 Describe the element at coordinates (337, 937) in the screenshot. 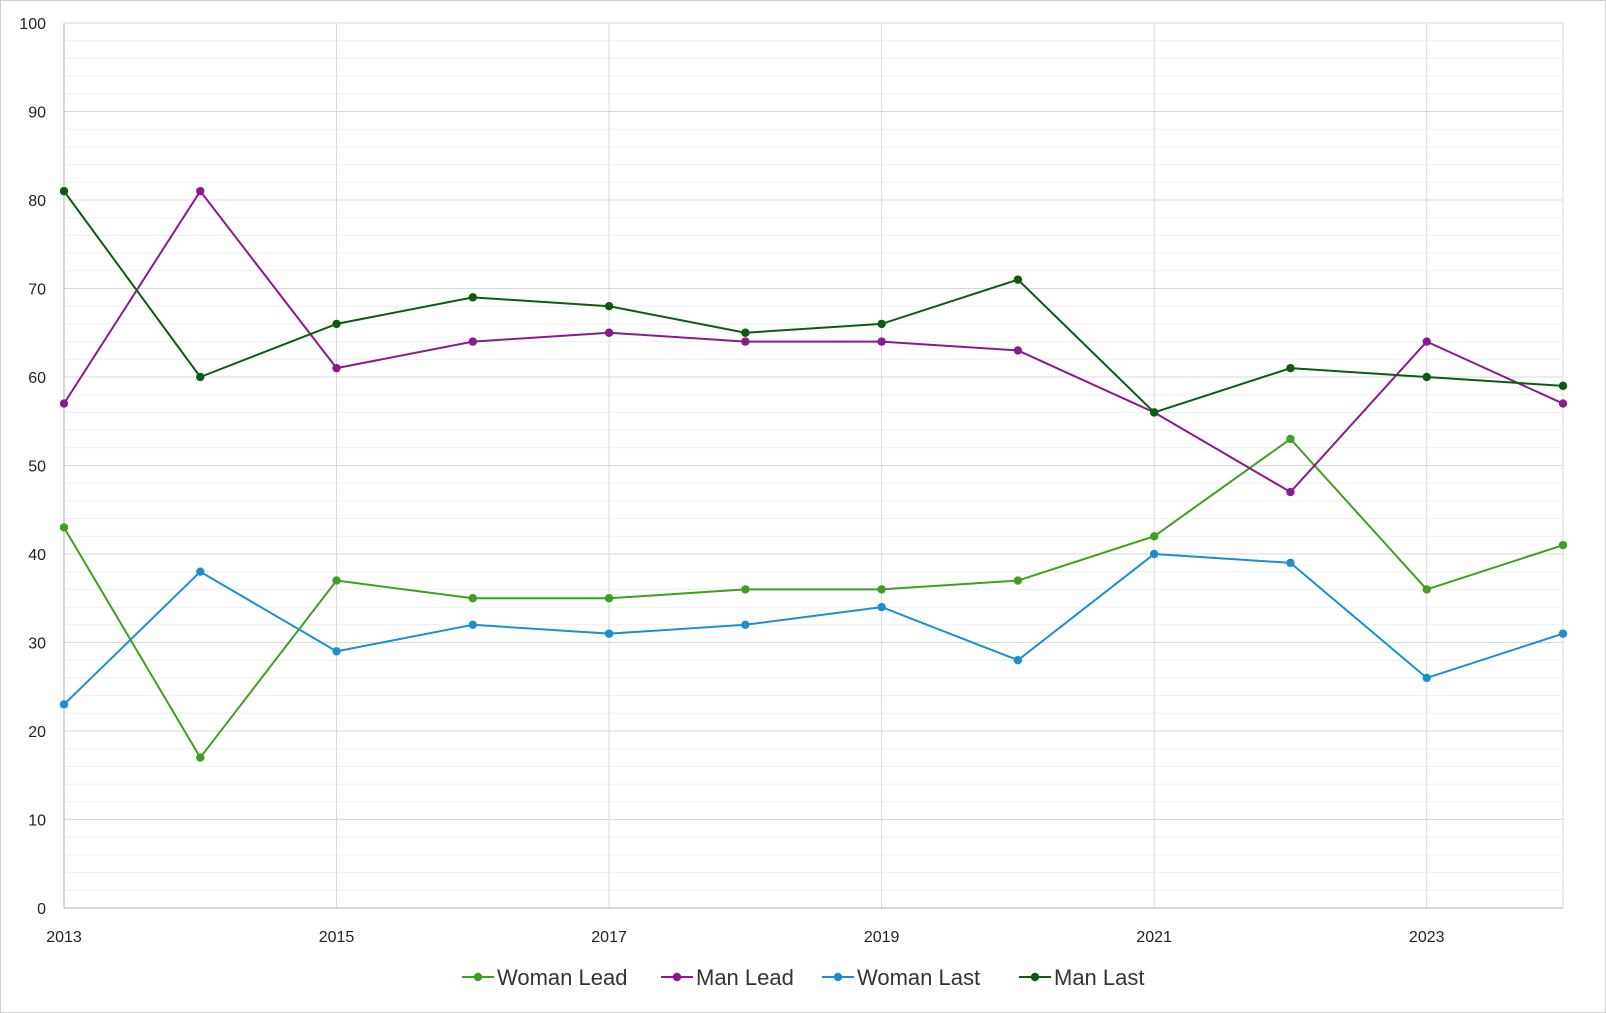

I see `x-tick-label: 2015` at that location.